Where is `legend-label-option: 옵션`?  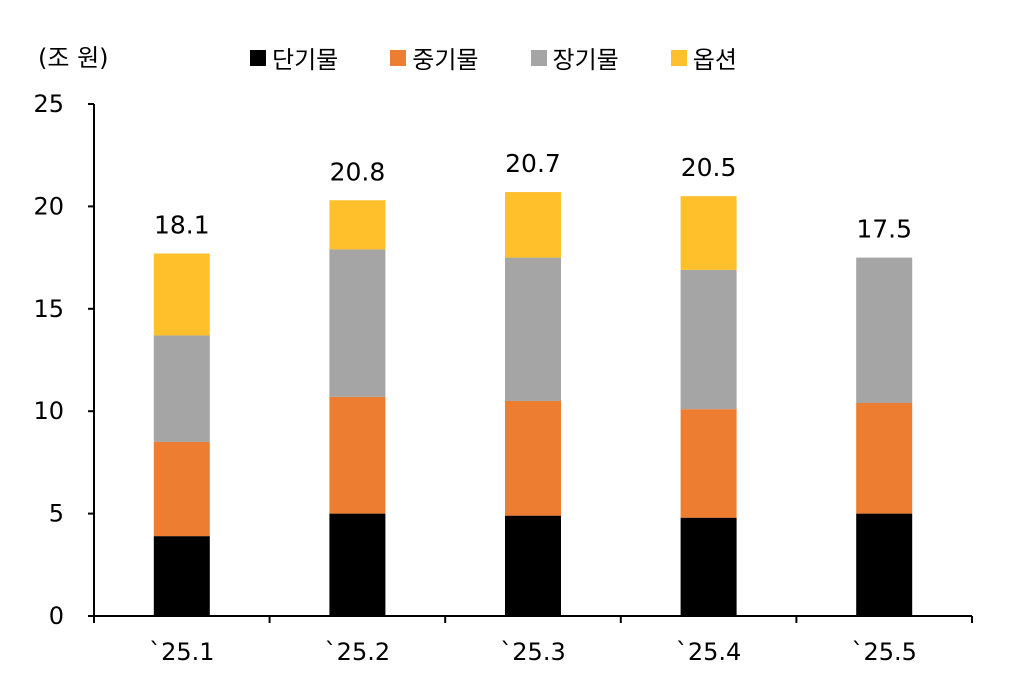
legend-label-option: 옵션 is located at coordinates (714, 60).